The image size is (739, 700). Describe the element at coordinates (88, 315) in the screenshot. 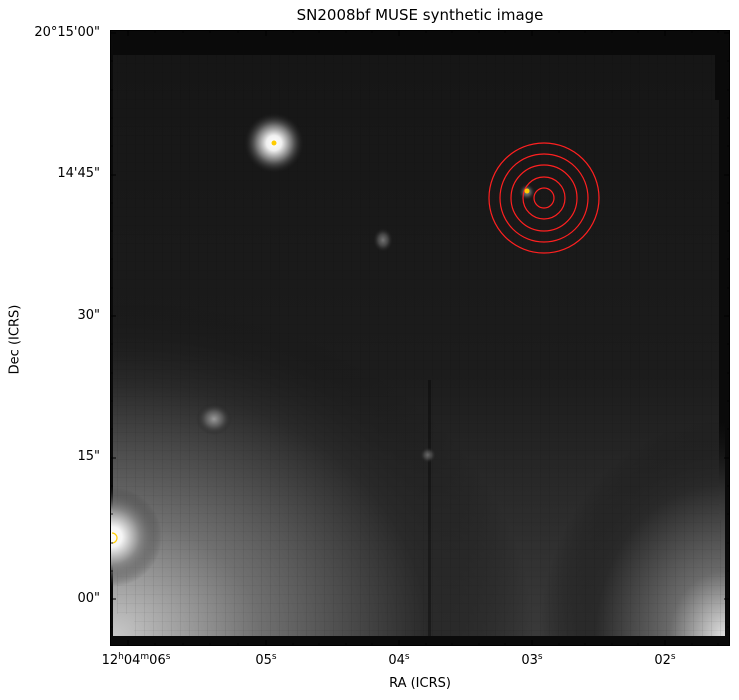

I see `y-tick-label: 30"` at that location.